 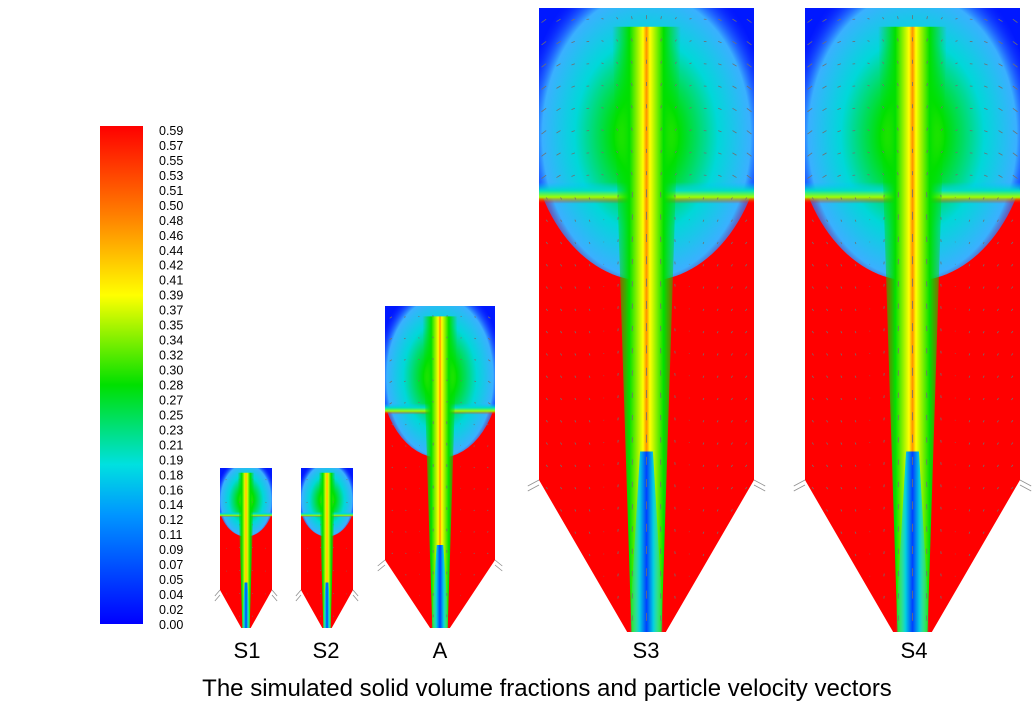 What do you see at coordinates (646, 650) in the screenshot?
I see `panel-label-s3: S3` at bounding box center [646, 650].